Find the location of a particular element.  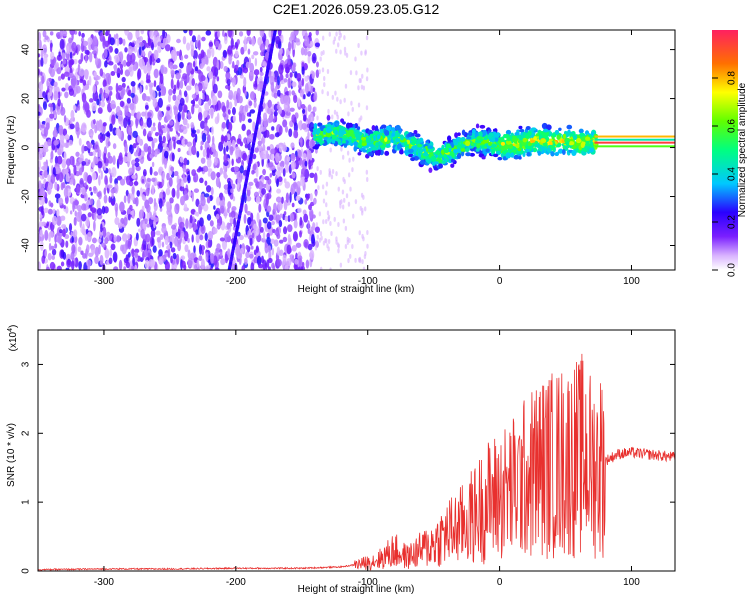

snr-ylabel: SNR (10 * v/v) is located at coordinates (11, 455).